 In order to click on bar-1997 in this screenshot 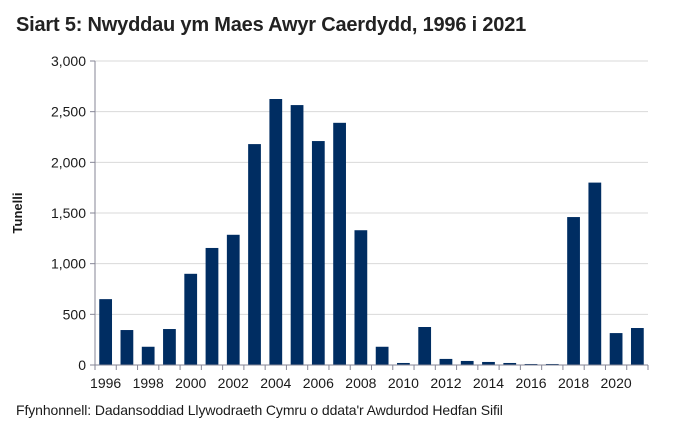, I will do `click(127, 347)`.